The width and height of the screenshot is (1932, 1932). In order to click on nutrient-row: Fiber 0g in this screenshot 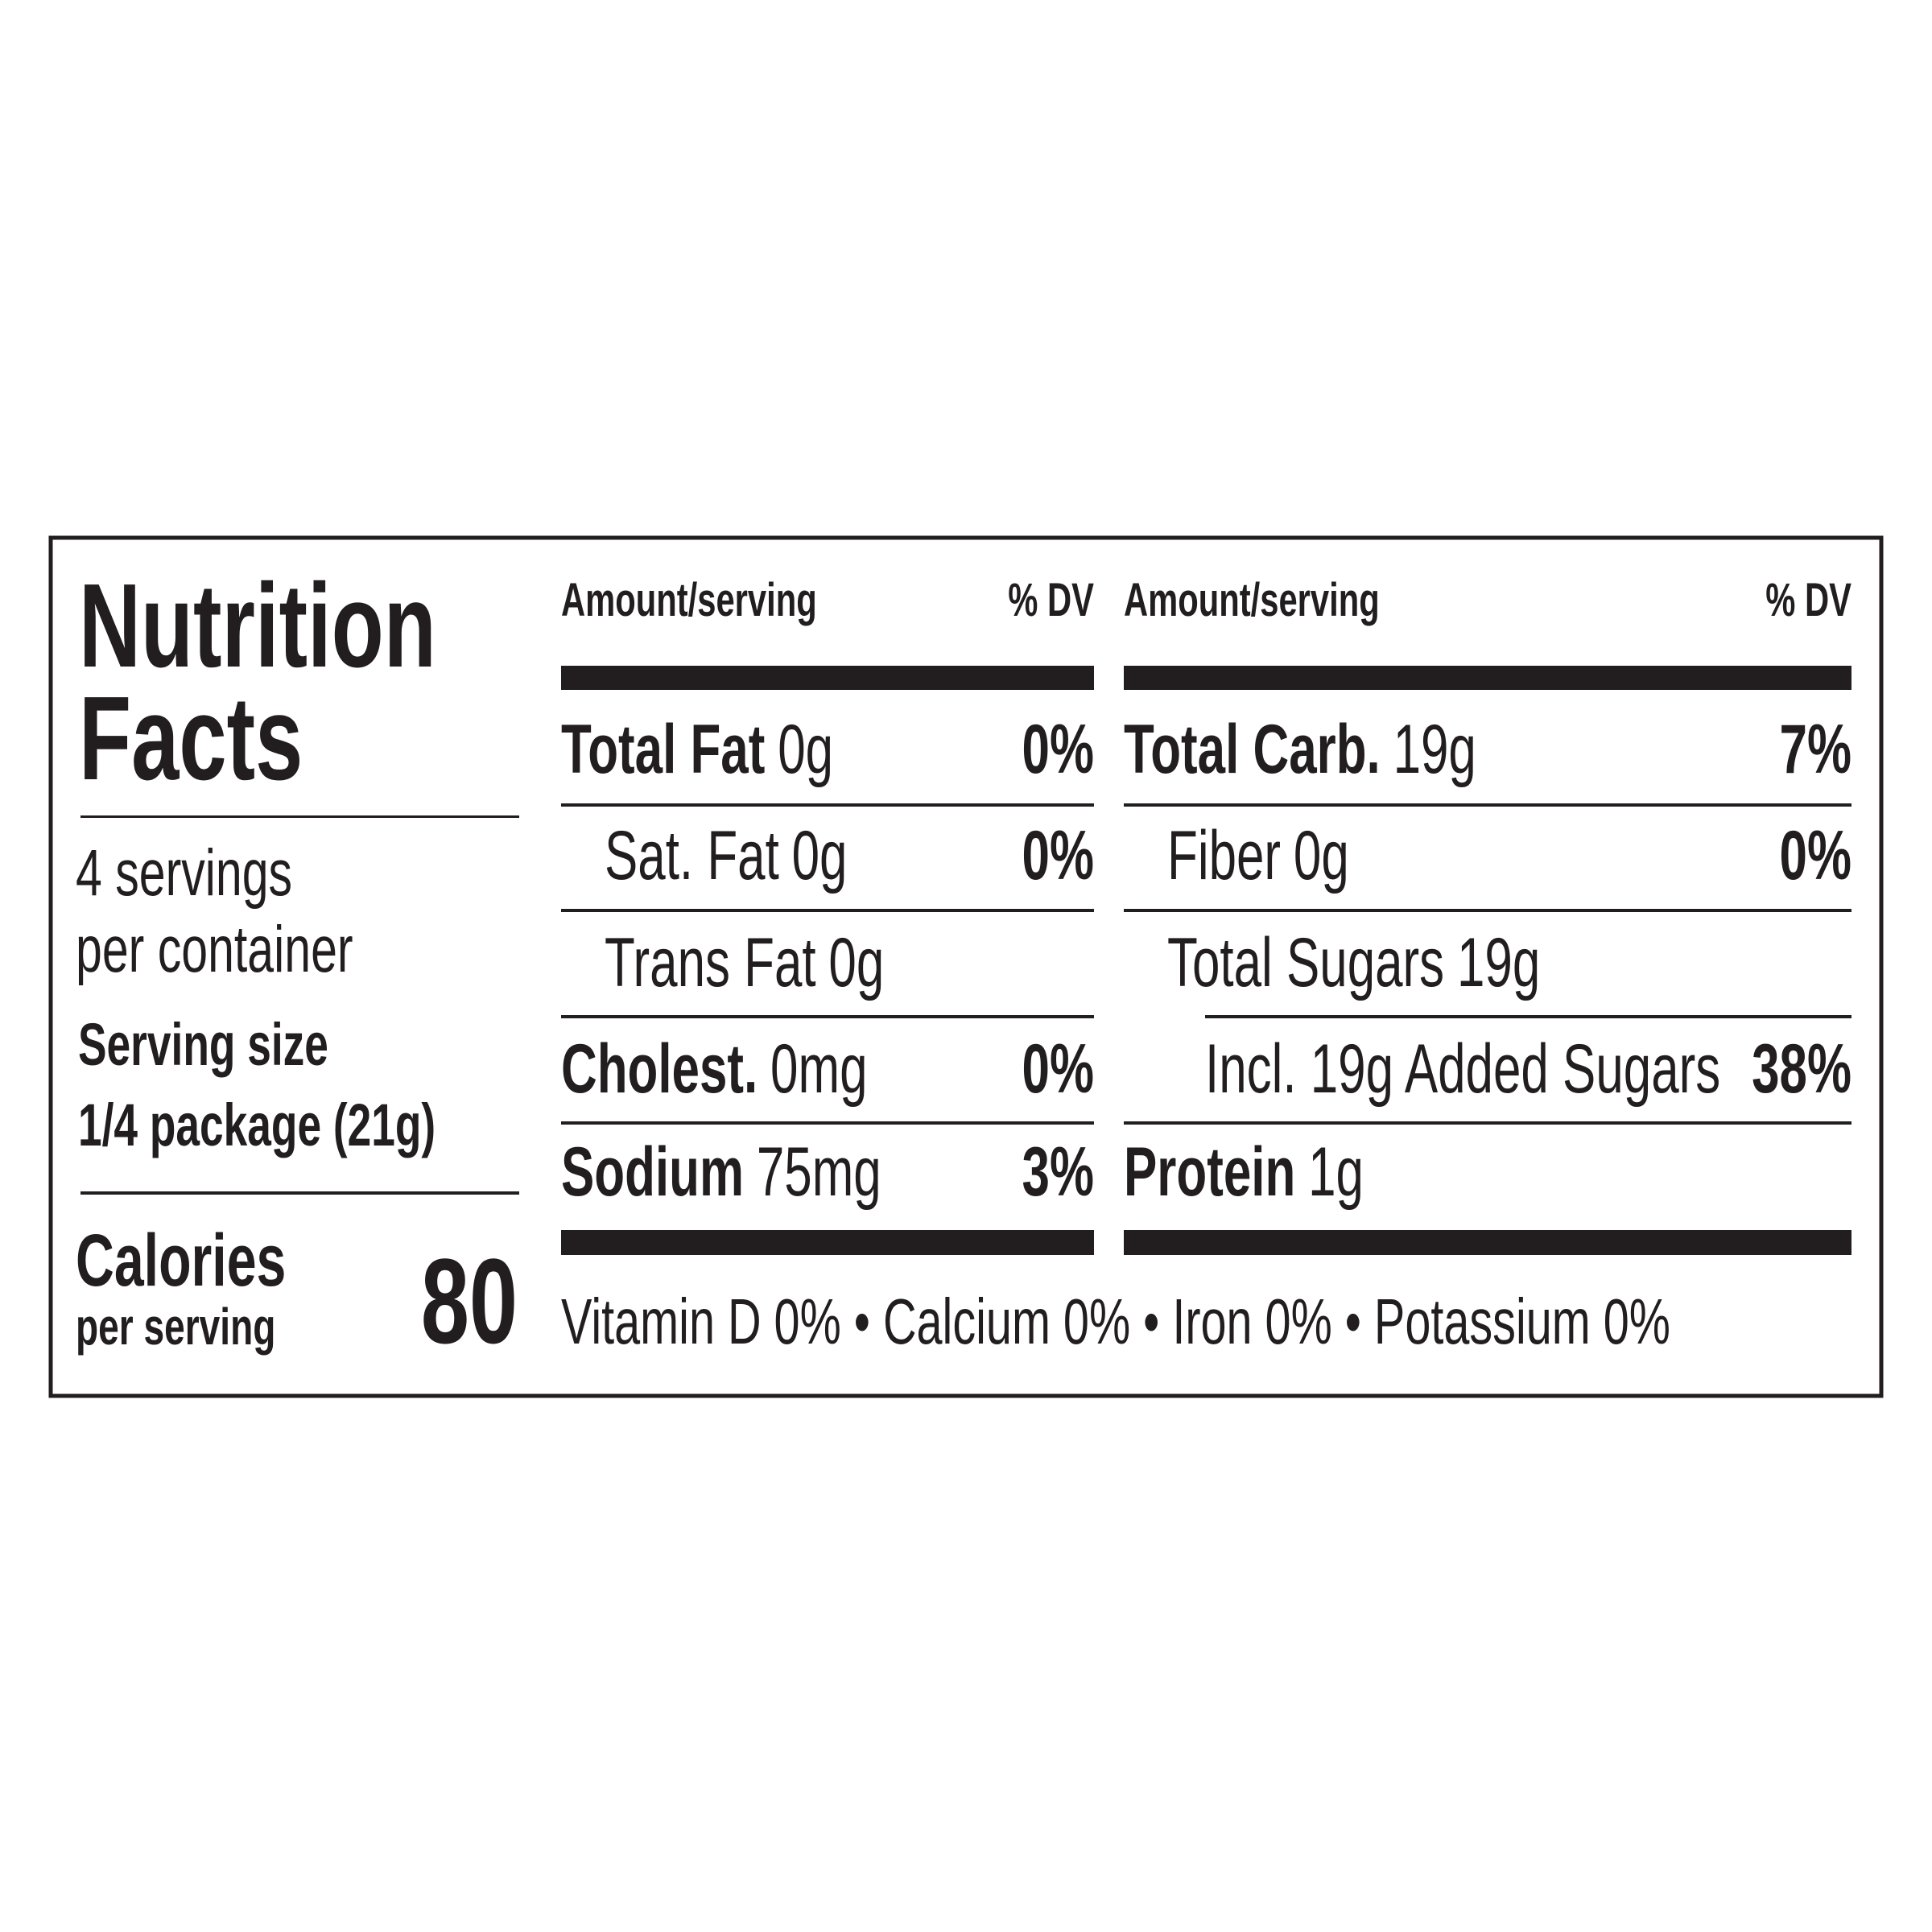, I will do `click(1258, 855)`.